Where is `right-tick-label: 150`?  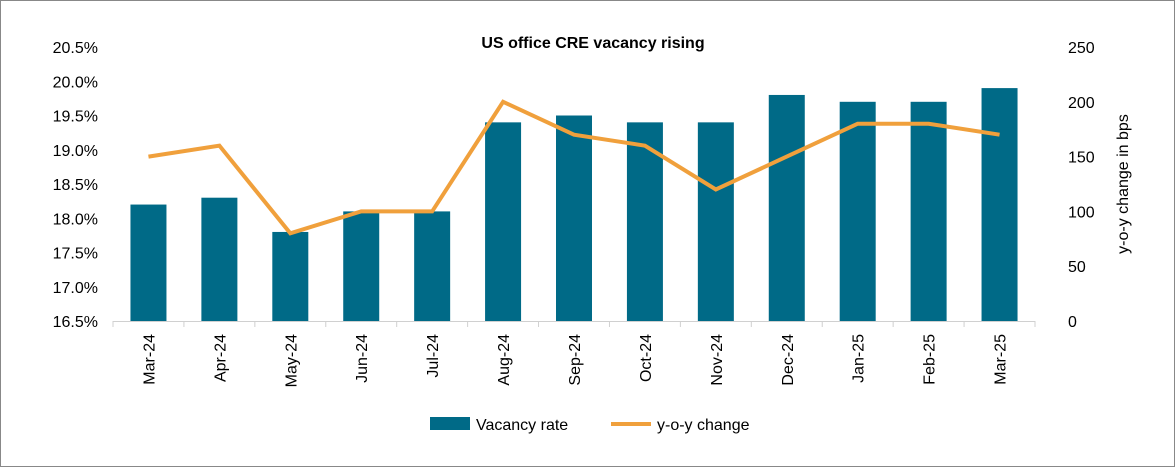 right-tick-label: 150 is located at coordinates (1081, 158).